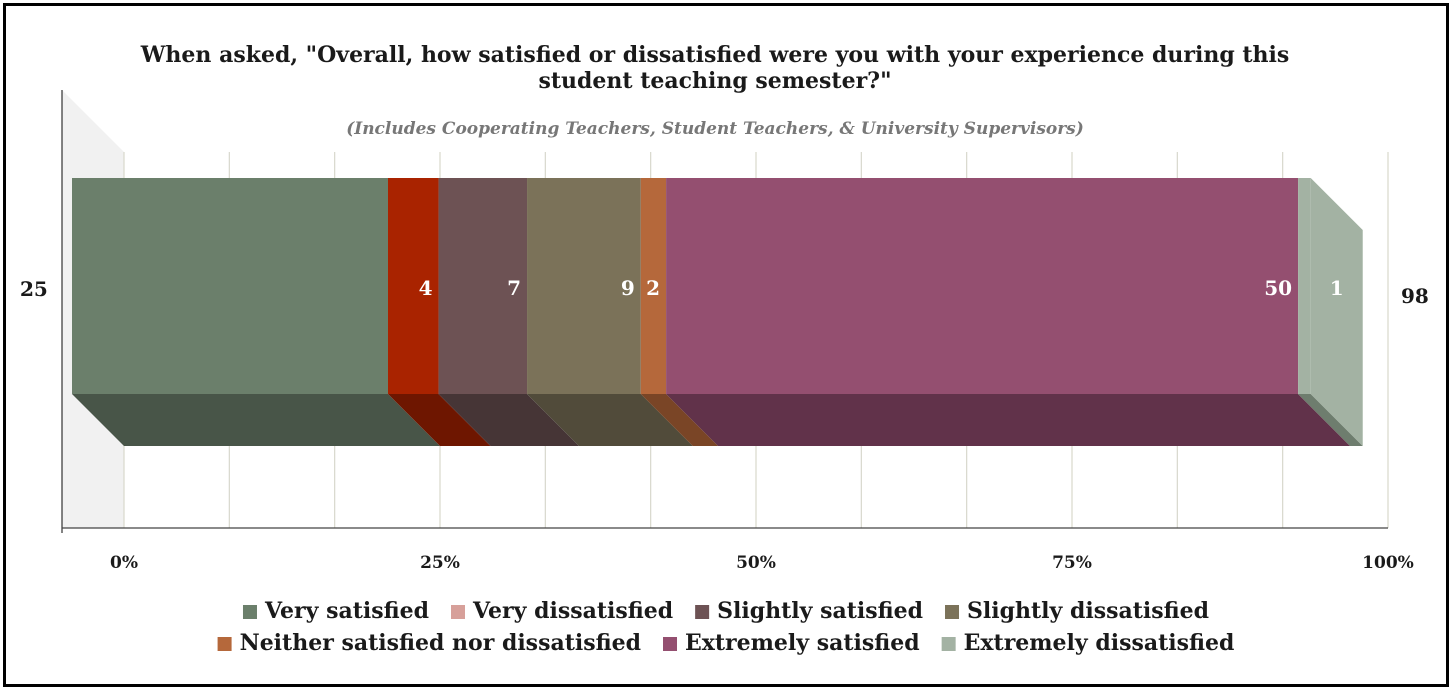  Describe the element at coordinates (27, 289) in the screenshot. I see `category-label: 2` at that location.